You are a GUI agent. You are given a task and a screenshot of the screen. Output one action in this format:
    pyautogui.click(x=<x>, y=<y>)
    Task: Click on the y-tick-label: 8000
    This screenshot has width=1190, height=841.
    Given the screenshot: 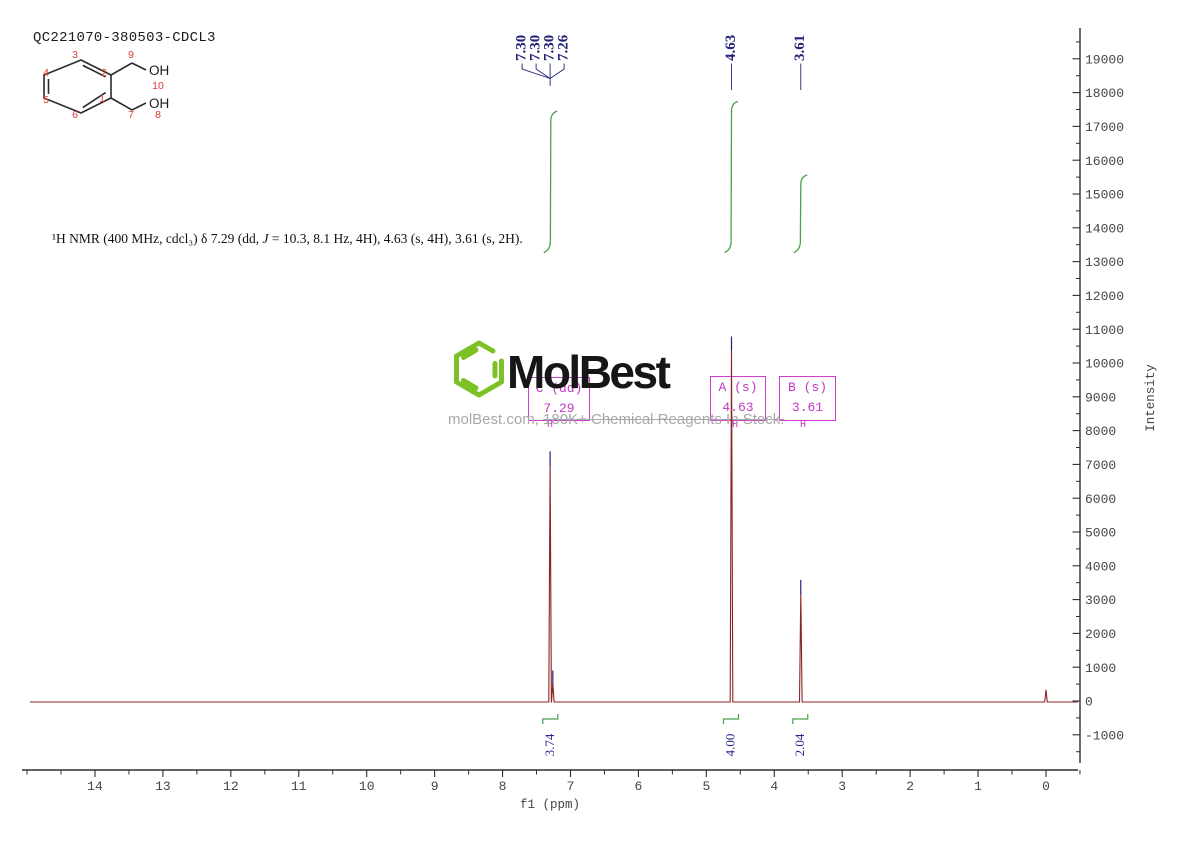 What is the action you would take?
    pyautogui.click(x=1100, y=431)
    